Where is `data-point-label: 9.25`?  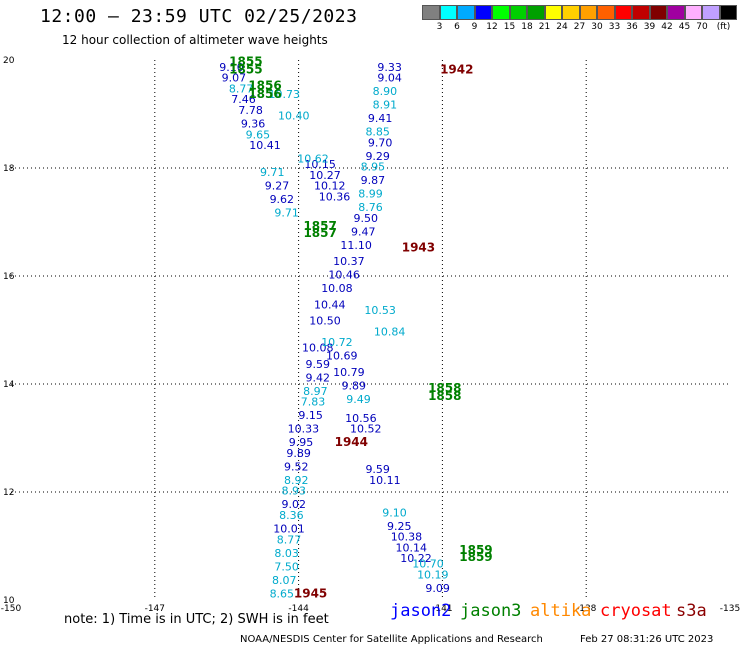 data-point-label: 9.25 is located at coordinates (399, 526).